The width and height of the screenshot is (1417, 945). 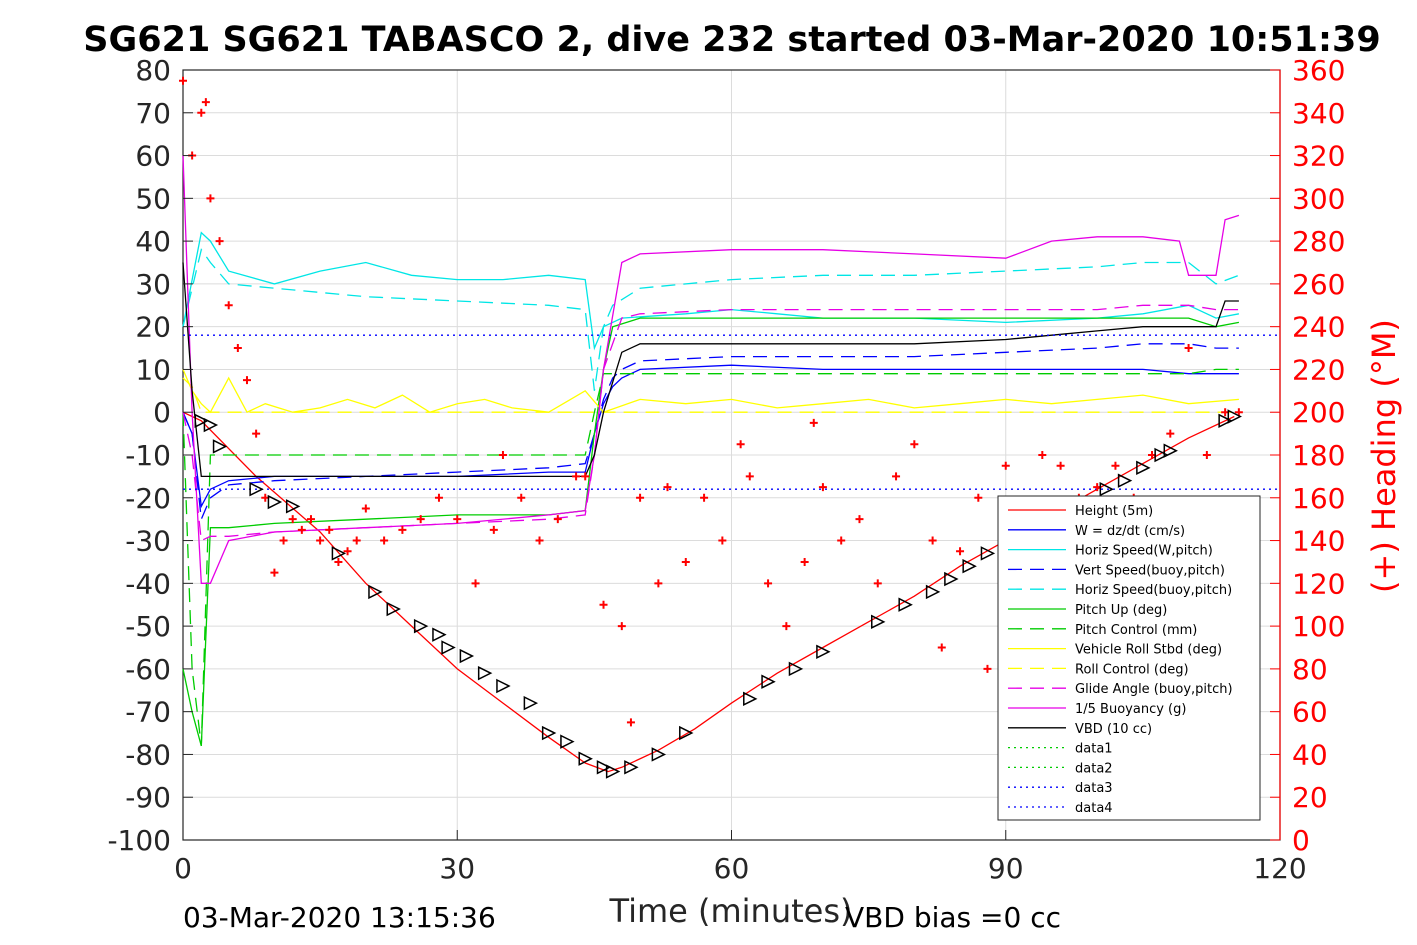 I want to click on footer-timestamp: 03-Mar-2020 13:15:36, so click(x=339, y=917).